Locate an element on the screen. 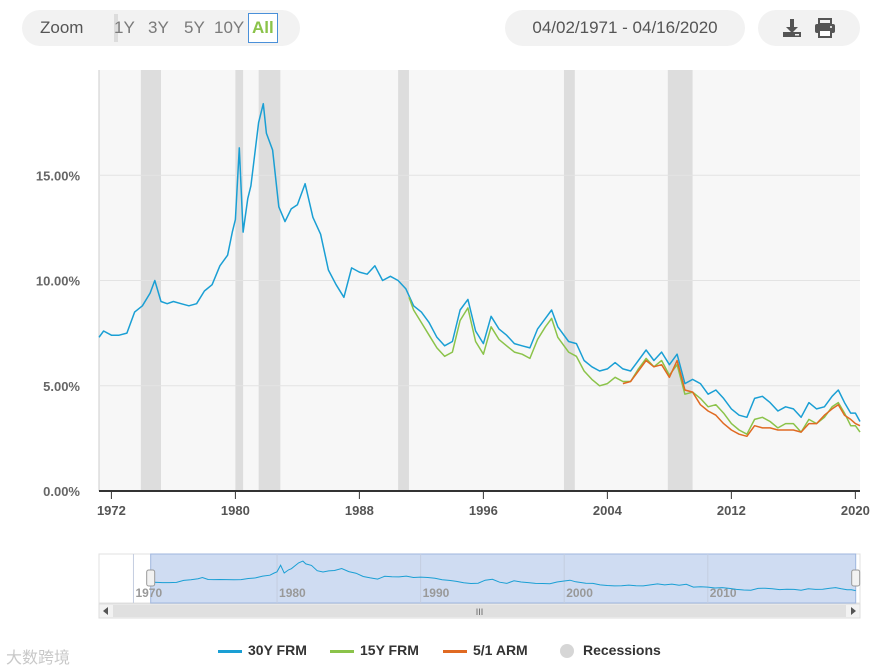 The height and width of the screenshot is (672, 894). legend-swatch-30y is located at coordinates (230, 651).